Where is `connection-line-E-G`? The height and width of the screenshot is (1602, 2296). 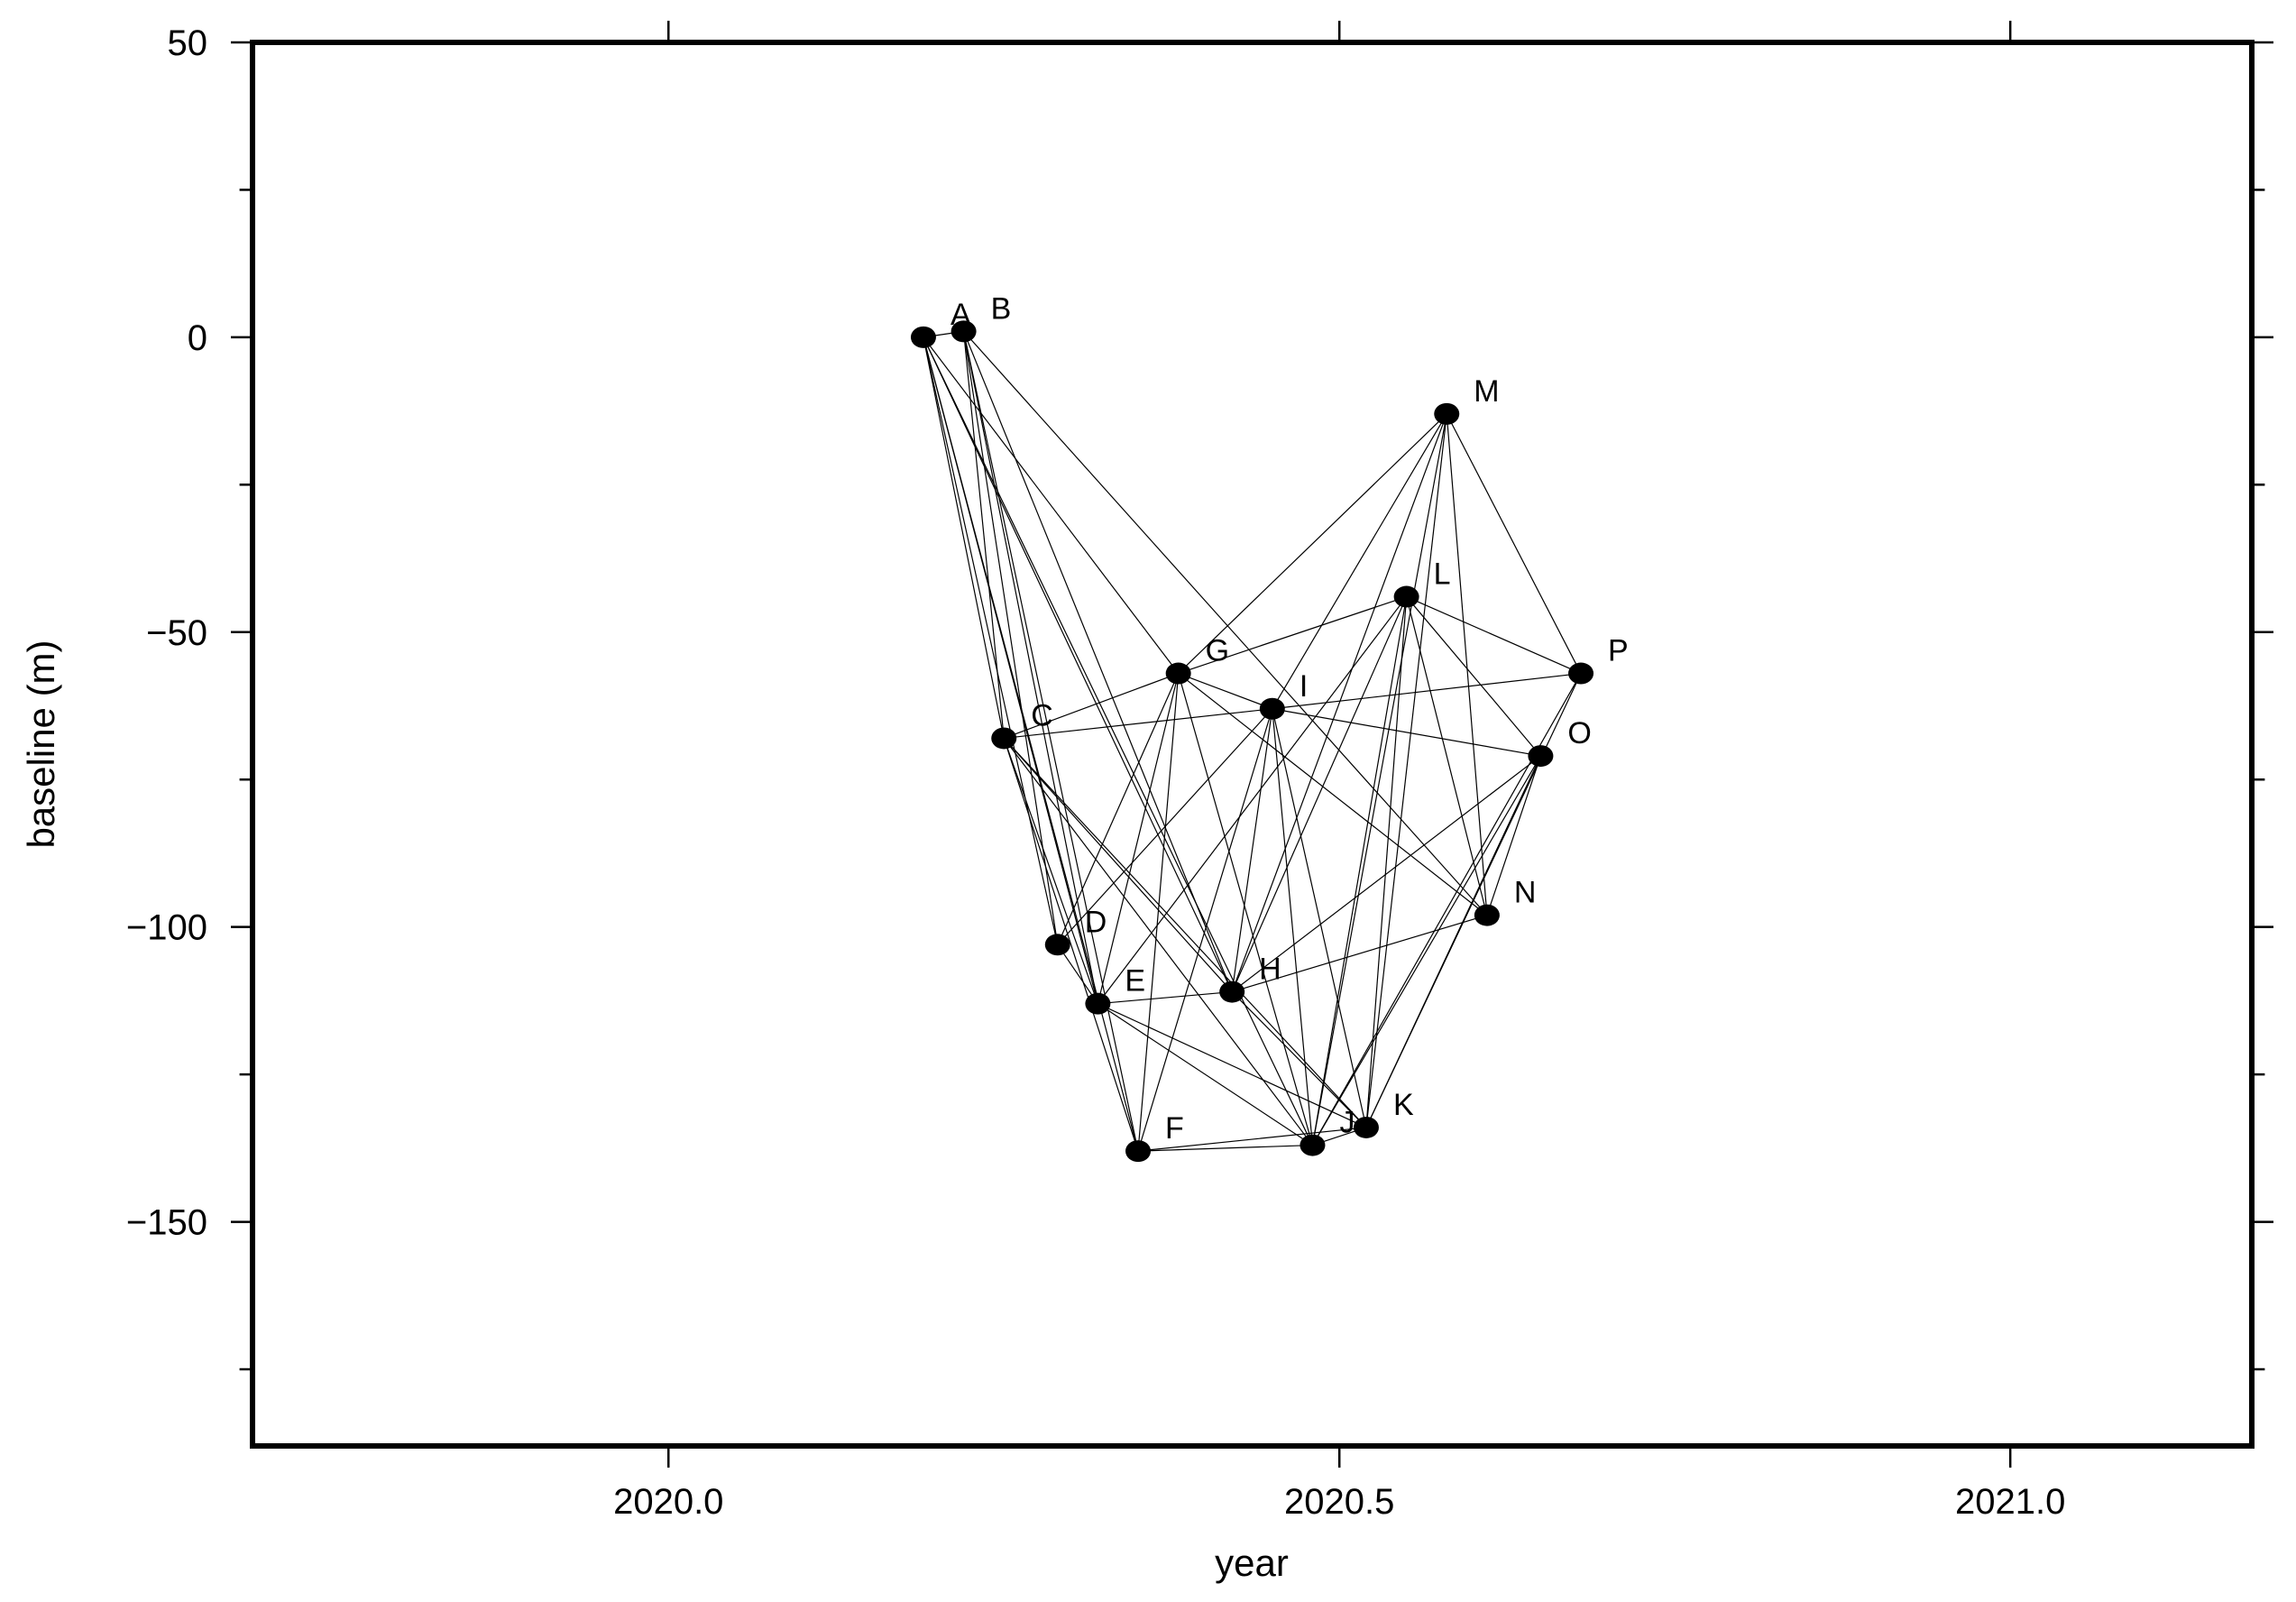 connection-line-E-G is located at coordinates (1138, 838).